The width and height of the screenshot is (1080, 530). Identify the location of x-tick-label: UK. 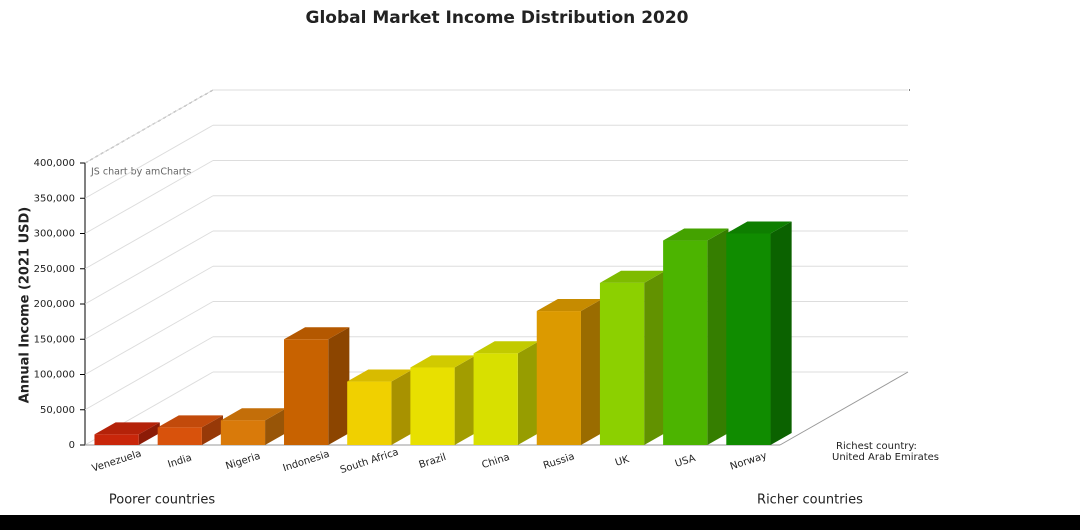
(622, 461).